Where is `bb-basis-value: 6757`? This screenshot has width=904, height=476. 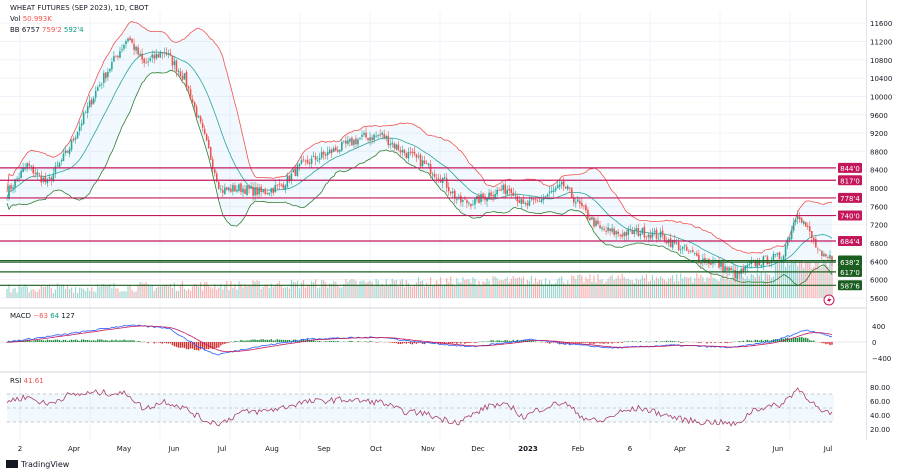 bb-basis-value: 6757 is located at coordinates (30, 30).